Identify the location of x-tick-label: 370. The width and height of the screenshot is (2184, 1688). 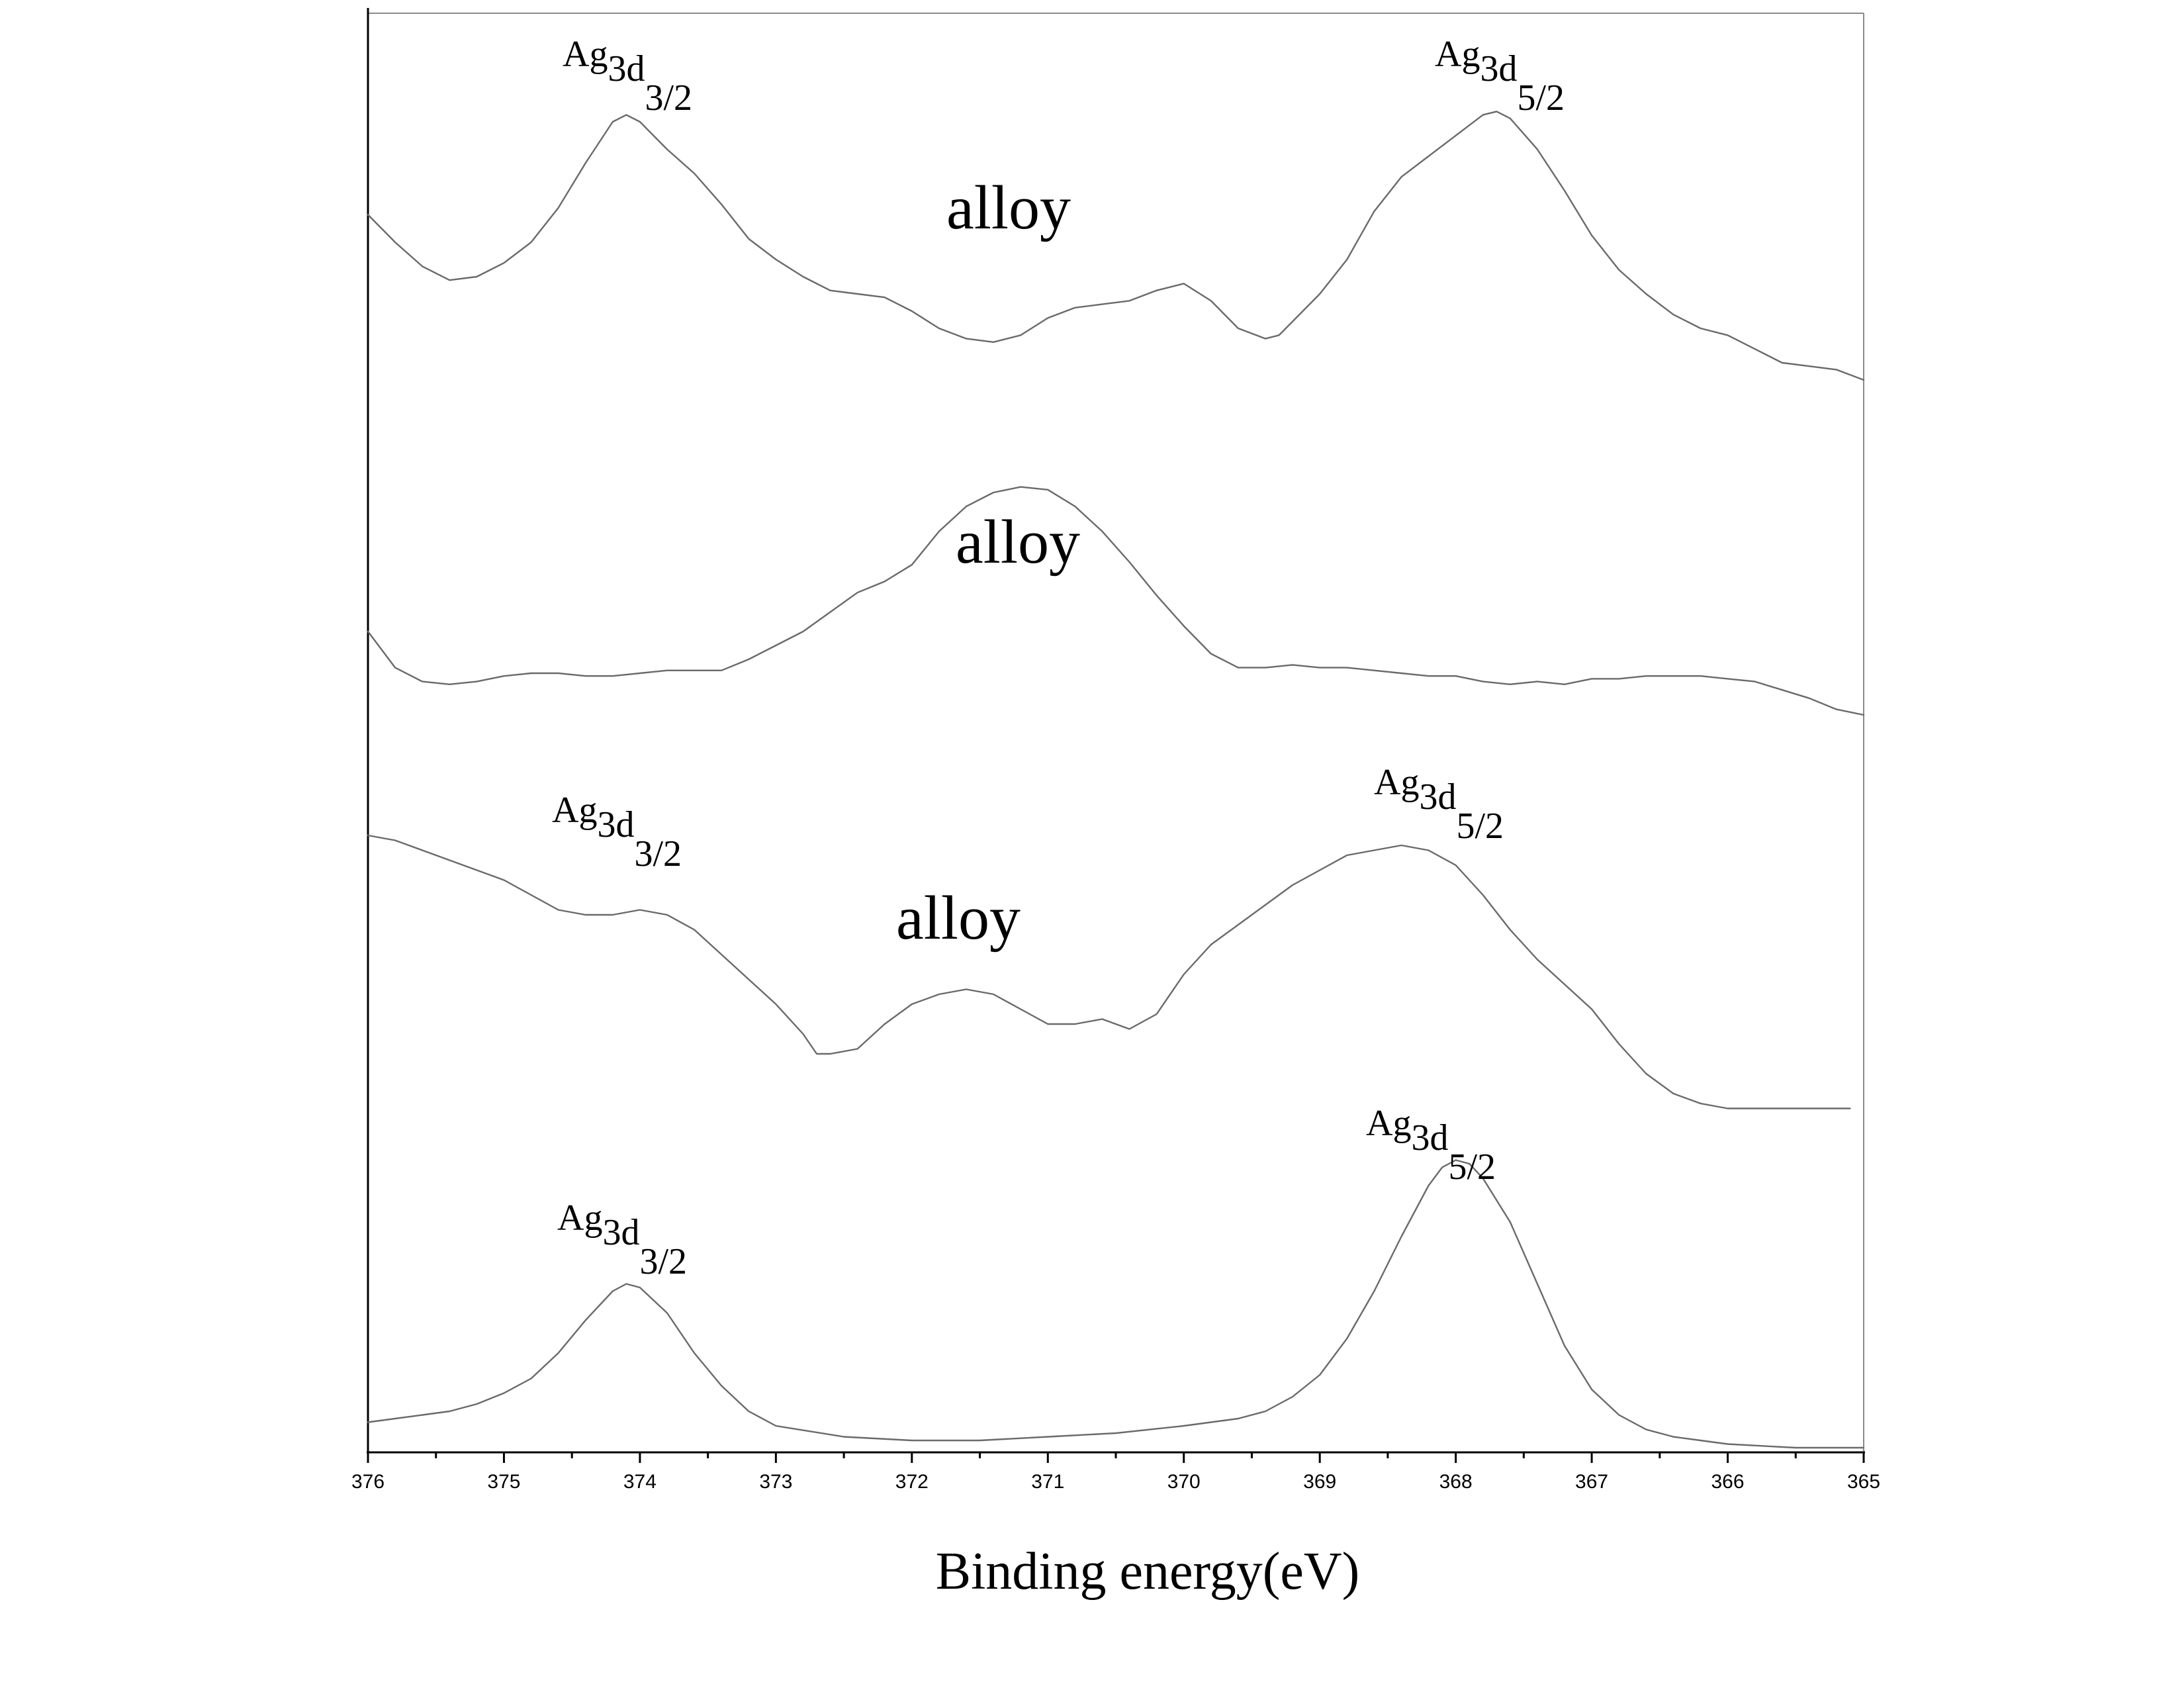
(1184, 1482).